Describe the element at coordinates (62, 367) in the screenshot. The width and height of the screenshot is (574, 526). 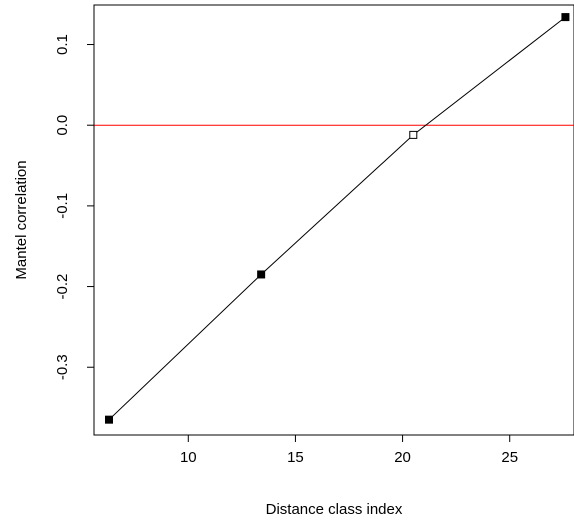
I see `y-tick-label: -0.3` at that location.